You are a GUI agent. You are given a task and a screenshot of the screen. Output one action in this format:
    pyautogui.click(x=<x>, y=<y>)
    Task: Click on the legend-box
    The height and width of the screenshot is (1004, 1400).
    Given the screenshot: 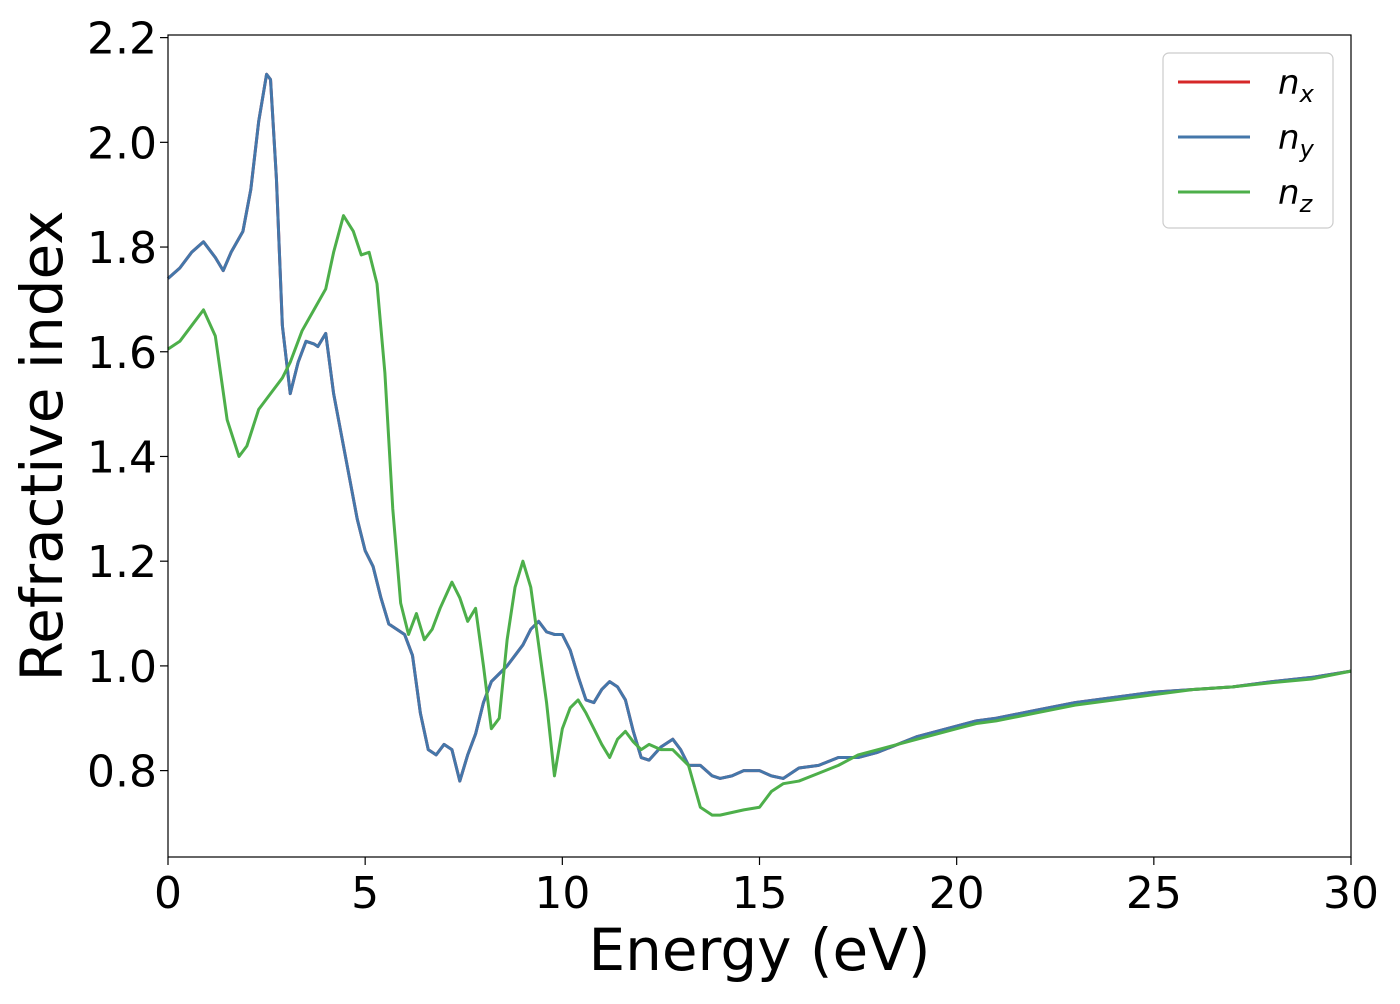 What is the action you would take?
    pyautogui.click(x=1248, y=140)
    